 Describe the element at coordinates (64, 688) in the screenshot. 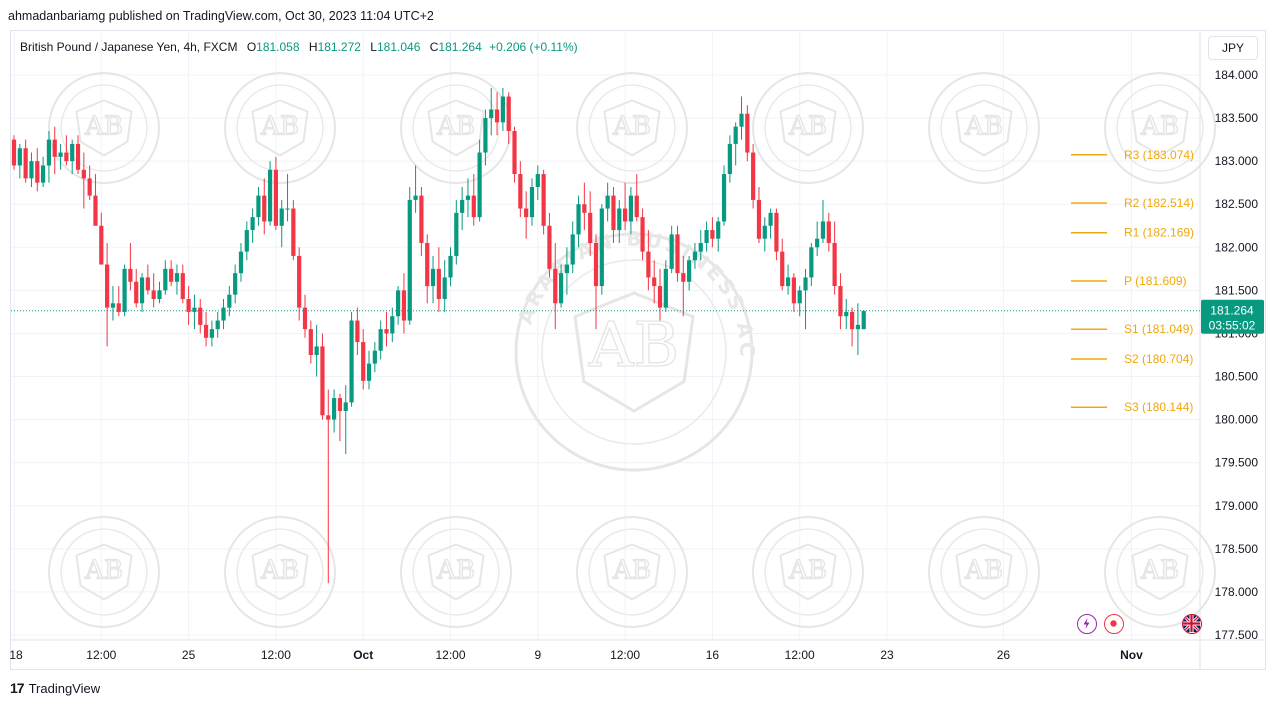

I see `tradingview-brand: TradingView` at that location.